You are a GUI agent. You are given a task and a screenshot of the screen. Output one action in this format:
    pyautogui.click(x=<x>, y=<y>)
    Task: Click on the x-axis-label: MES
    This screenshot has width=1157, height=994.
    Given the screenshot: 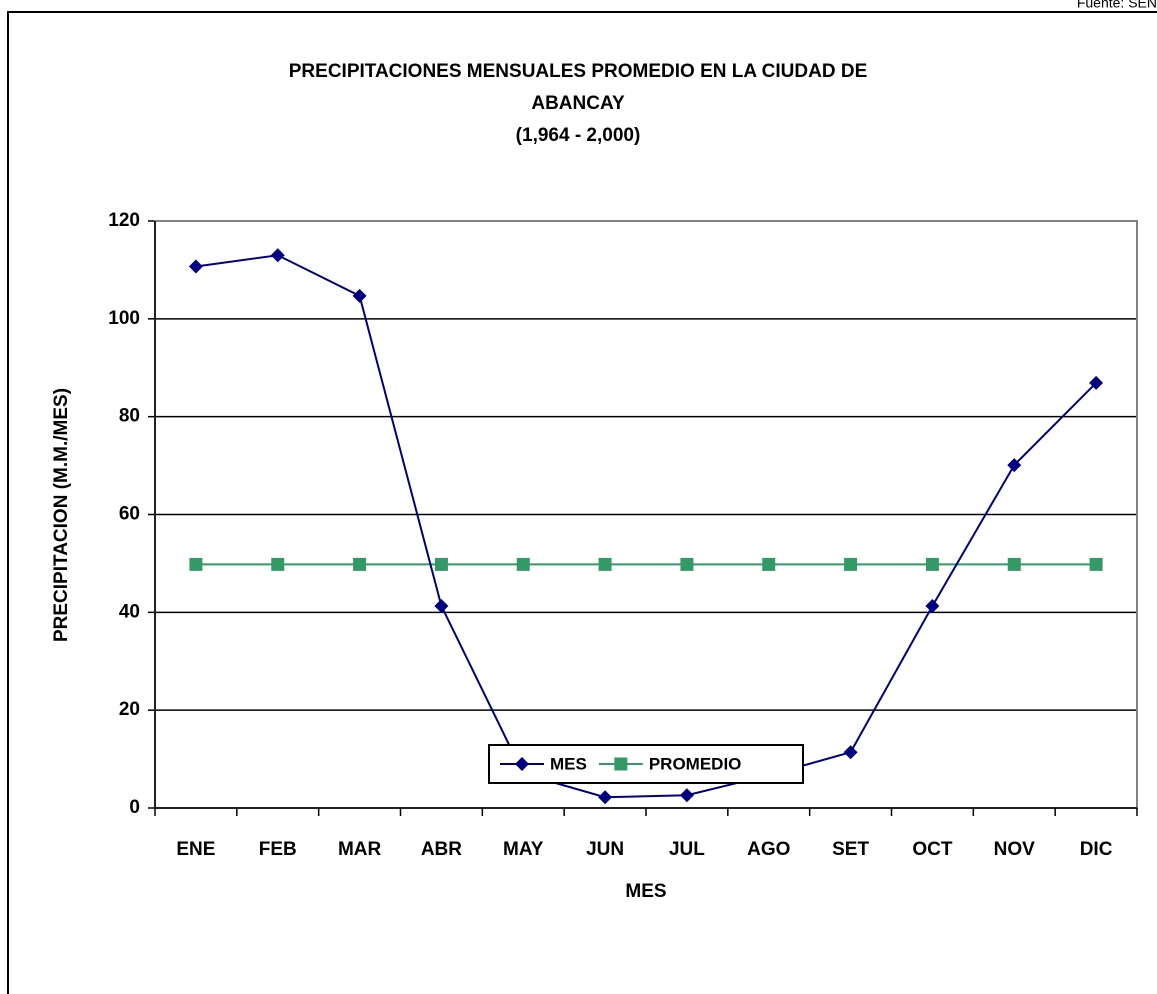 What is the action you would take?
    pyautogui.click(x=645, y=891)
    